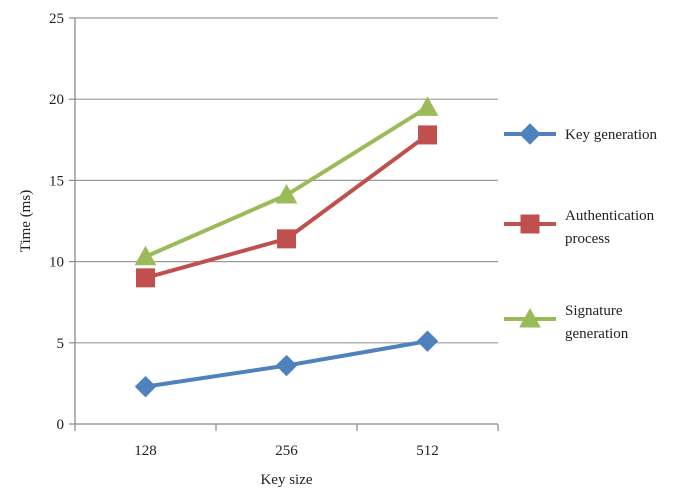 The image size is (693, 490). I want to click on x-axis-tick-labels: 128 256 512, so click(286, 451).